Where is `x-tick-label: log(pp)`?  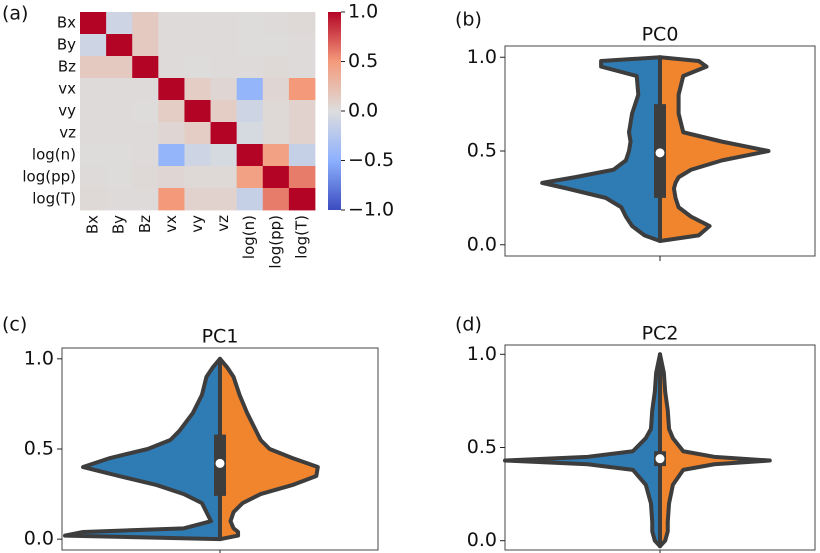 x-tick-label: log(pp) is located at coordinates (275, 242).